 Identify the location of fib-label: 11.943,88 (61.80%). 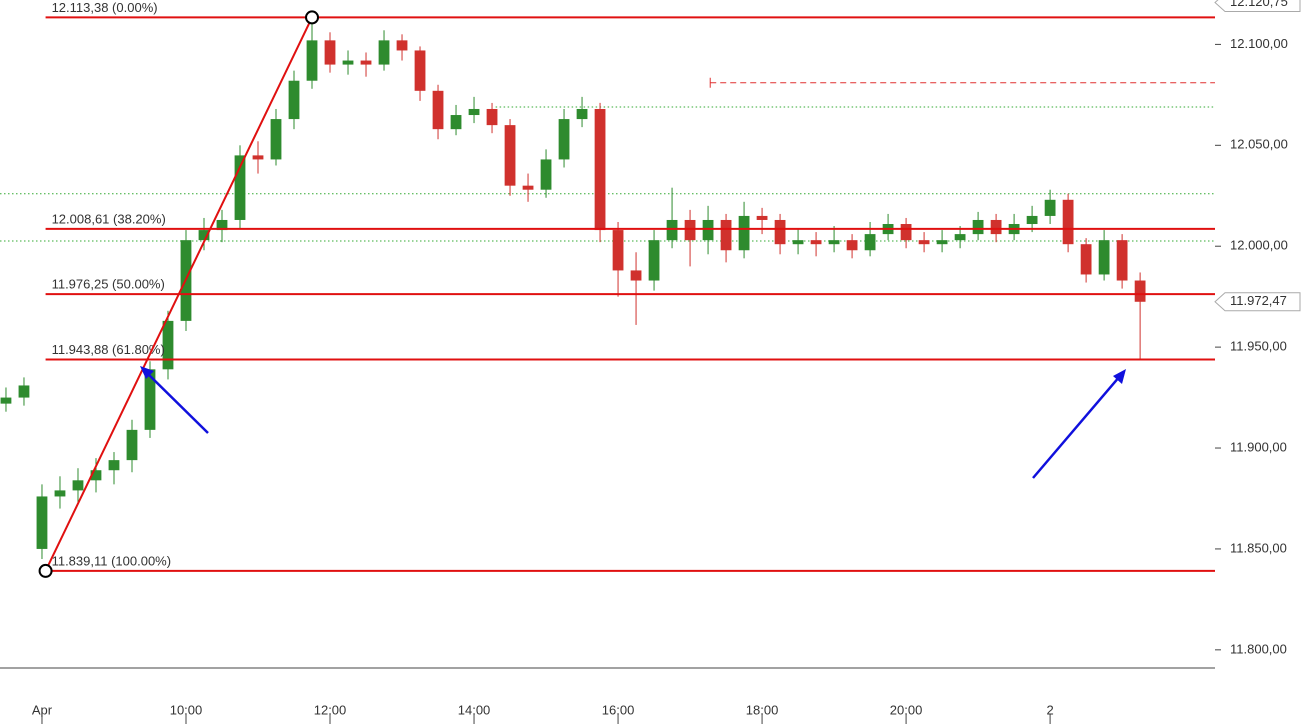
(108, 349).